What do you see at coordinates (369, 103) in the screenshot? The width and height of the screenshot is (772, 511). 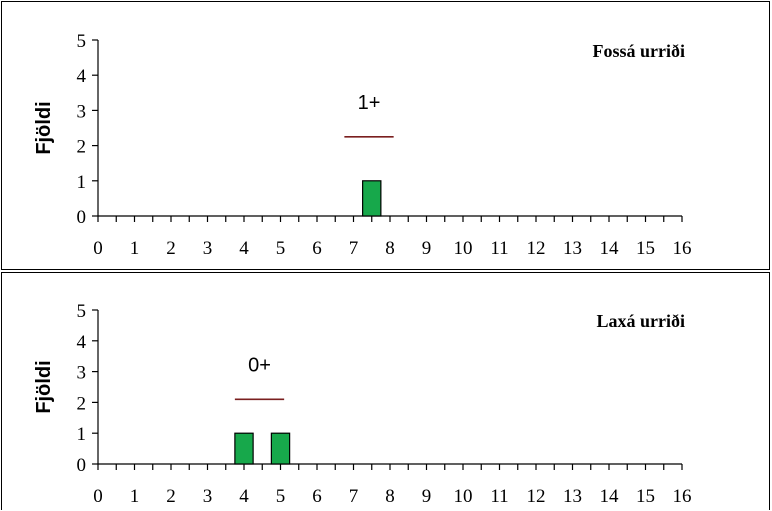 I see `age-group-label: 1+` at bounding box center [369, 103].